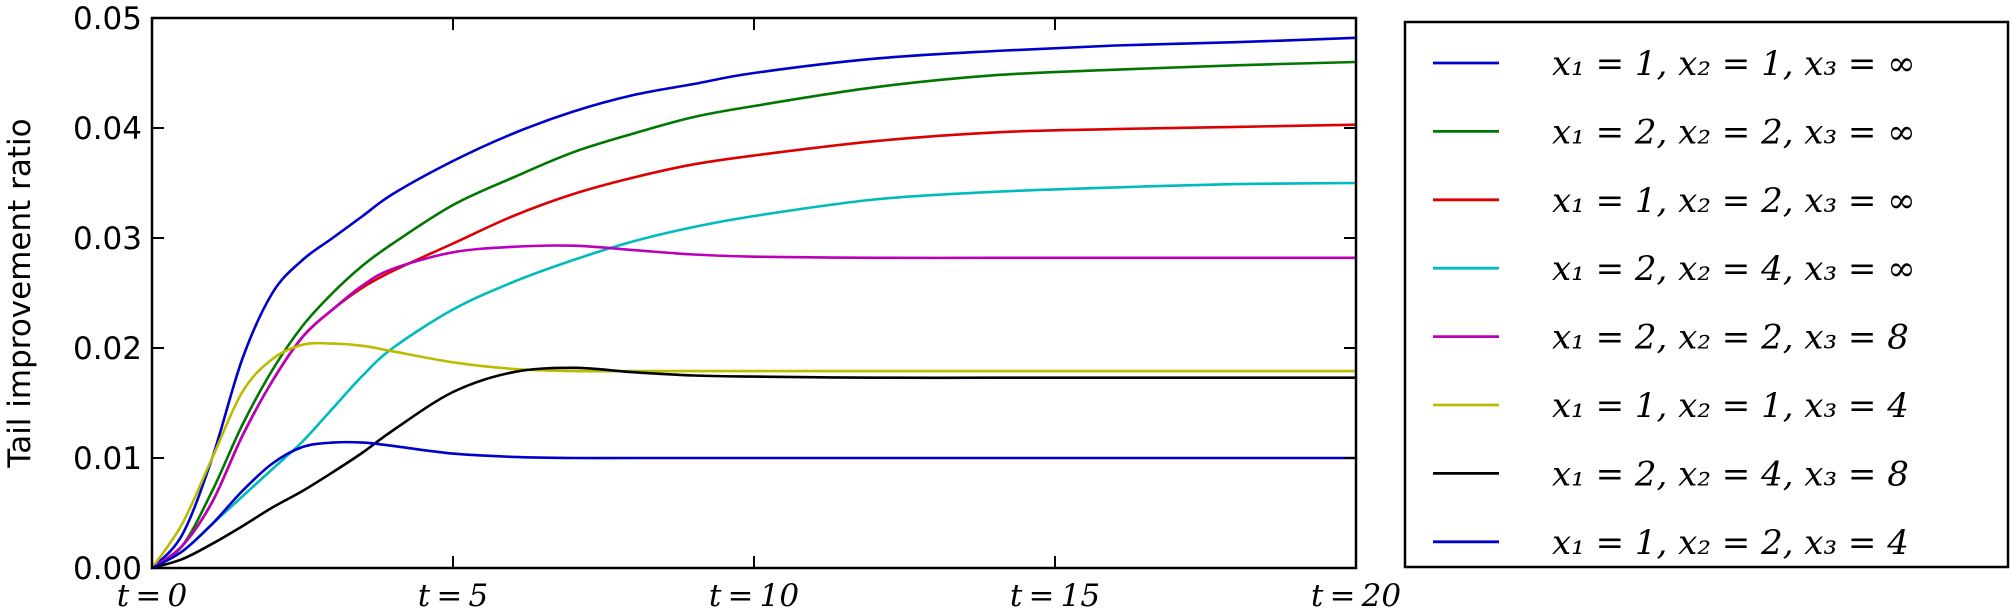  Describe the element at coordinates (107, 129) in the screenshot. I see `y-tick-label: 0.04` at that location.